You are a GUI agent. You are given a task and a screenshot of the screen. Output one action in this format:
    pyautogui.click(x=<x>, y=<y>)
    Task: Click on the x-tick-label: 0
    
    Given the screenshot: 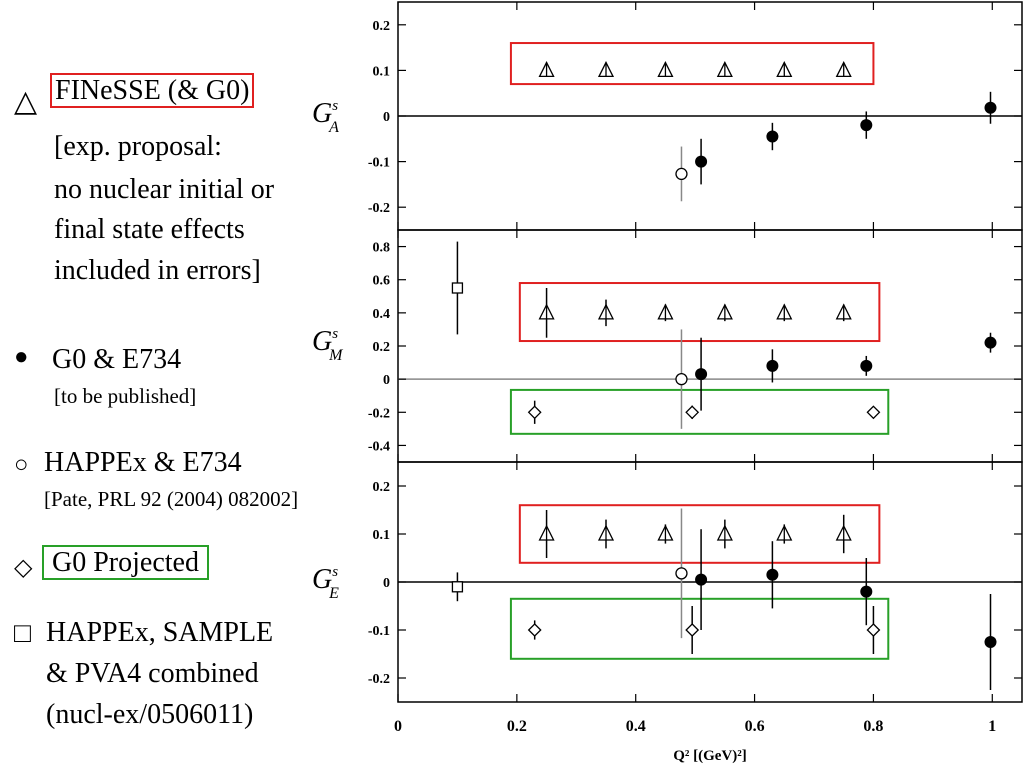 What is the action you would take?
    pyautogui.click(x=398, y=726)
    